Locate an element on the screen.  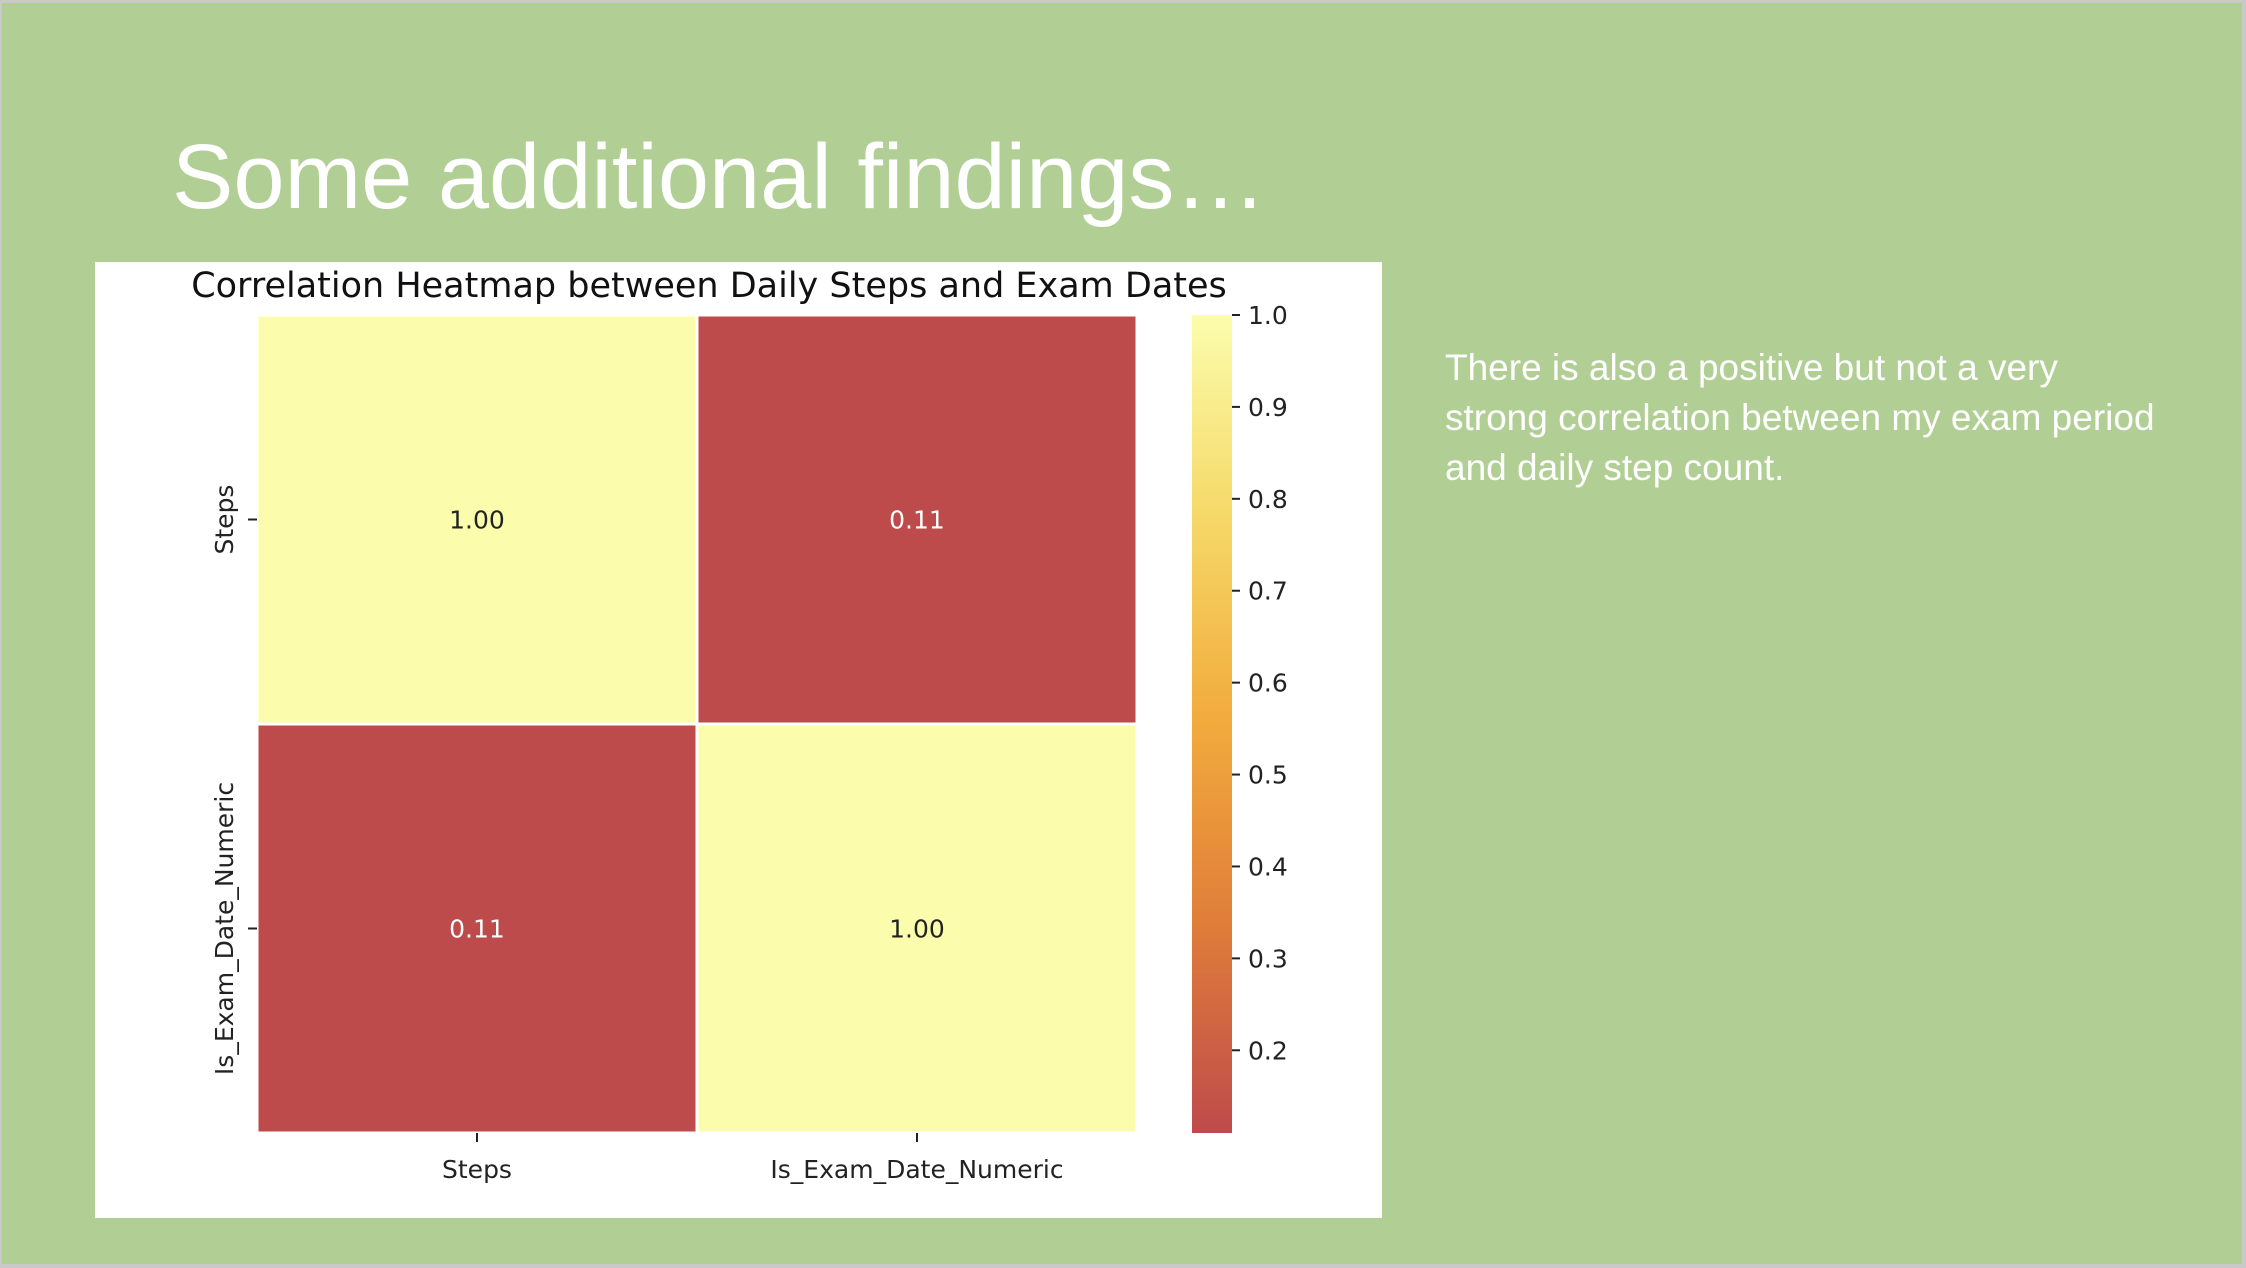
colorbar-ticks: 1.0 0.9 0.8 0.7 0.6 0.5 0.4 0.3 0.2 is located at coordinates (1260, 683).